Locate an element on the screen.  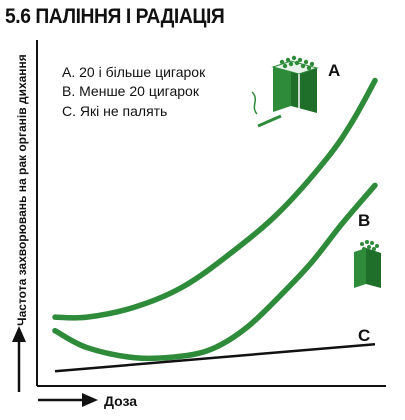
cigarette-icon is located at coordinates (266, 109).